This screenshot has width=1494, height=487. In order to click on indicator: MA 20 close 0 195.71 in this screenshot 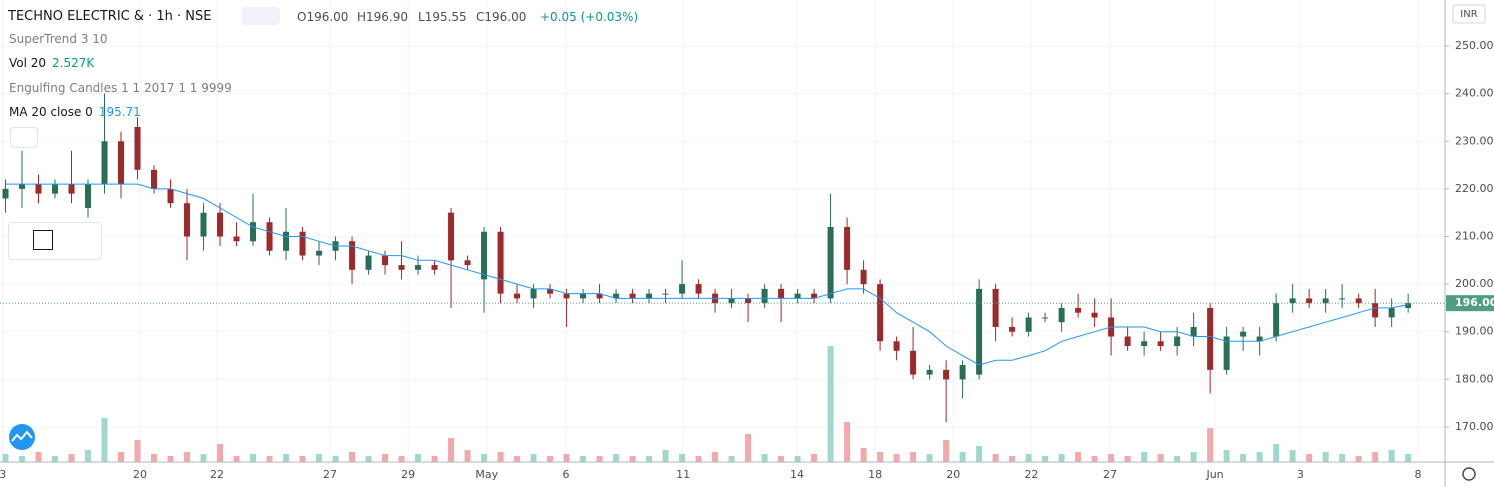, I will do `click(75, 112)`.